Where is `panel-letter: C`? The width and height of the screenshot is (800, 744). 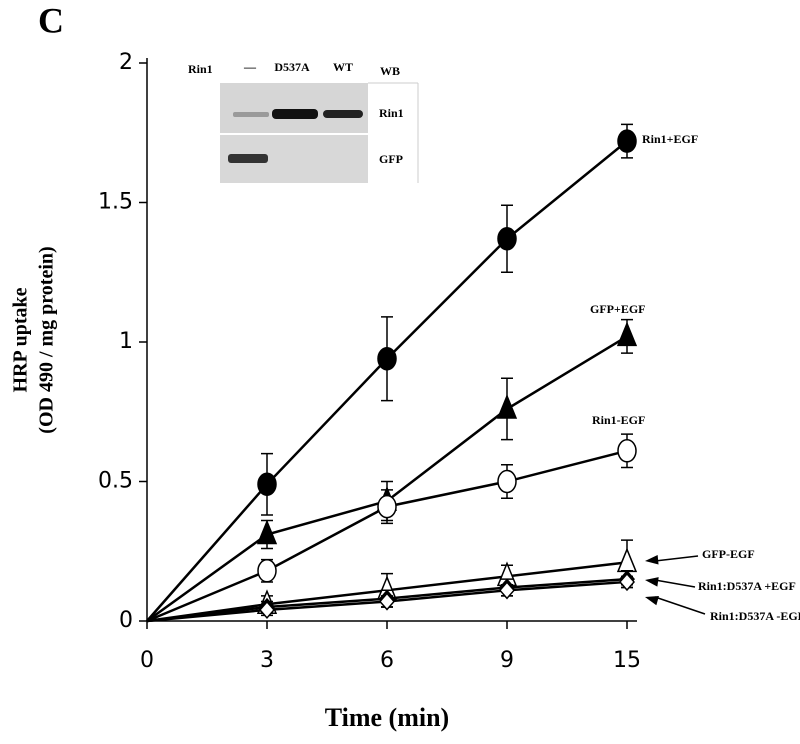
panel-letter: C is located at coordinates (51, 20).